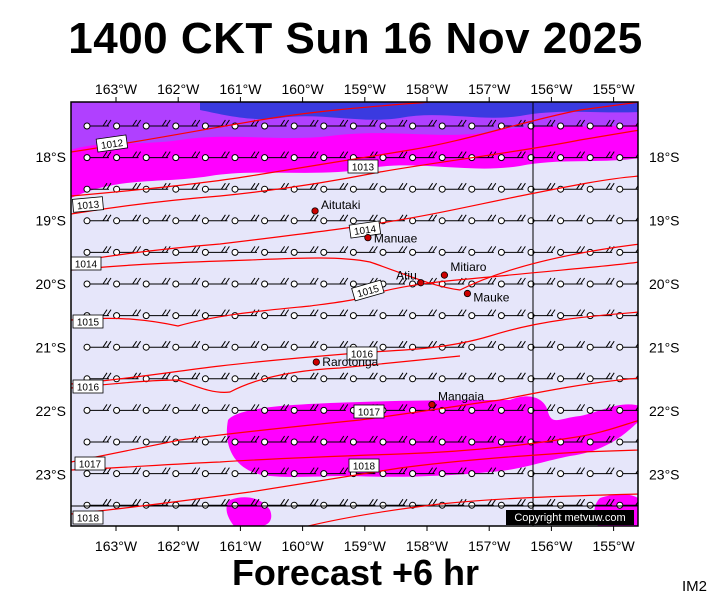 This screenshot has height=600, width=711. What do you see at coordinates (365, 231) in the screenshot?
I see `svg-text: 1014` at bounding box center [365, 231].